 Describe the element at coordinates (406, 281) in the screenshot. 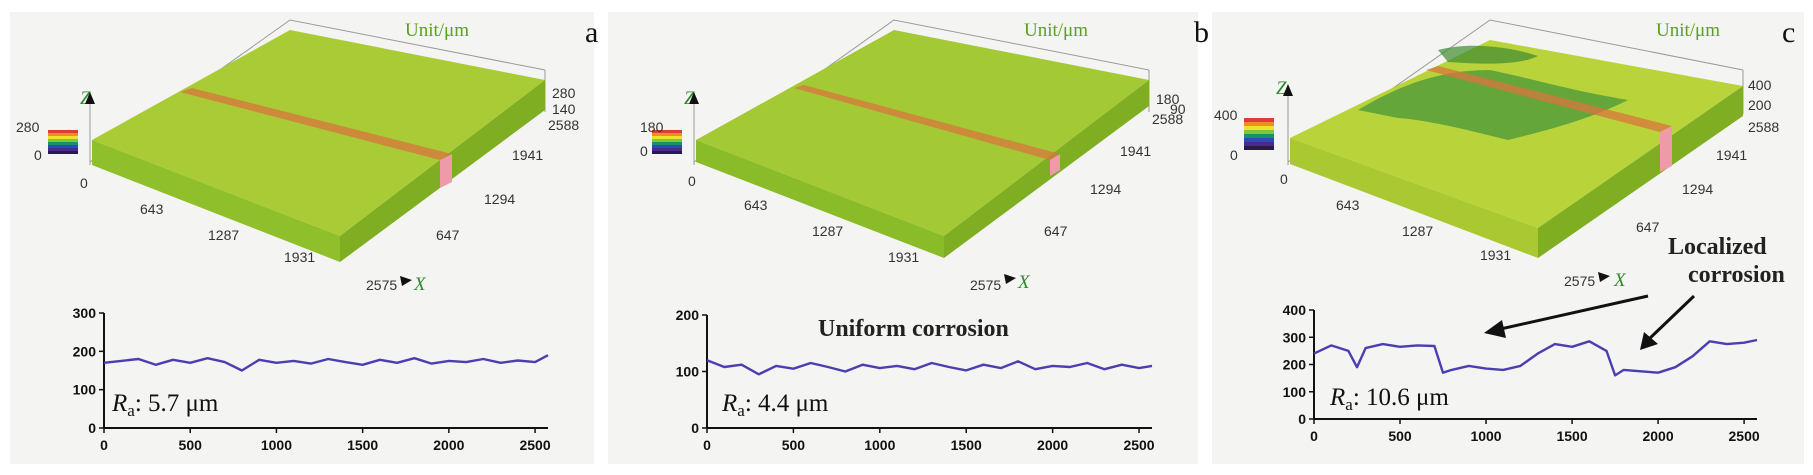

I see `x-axis-arrow` at that location.